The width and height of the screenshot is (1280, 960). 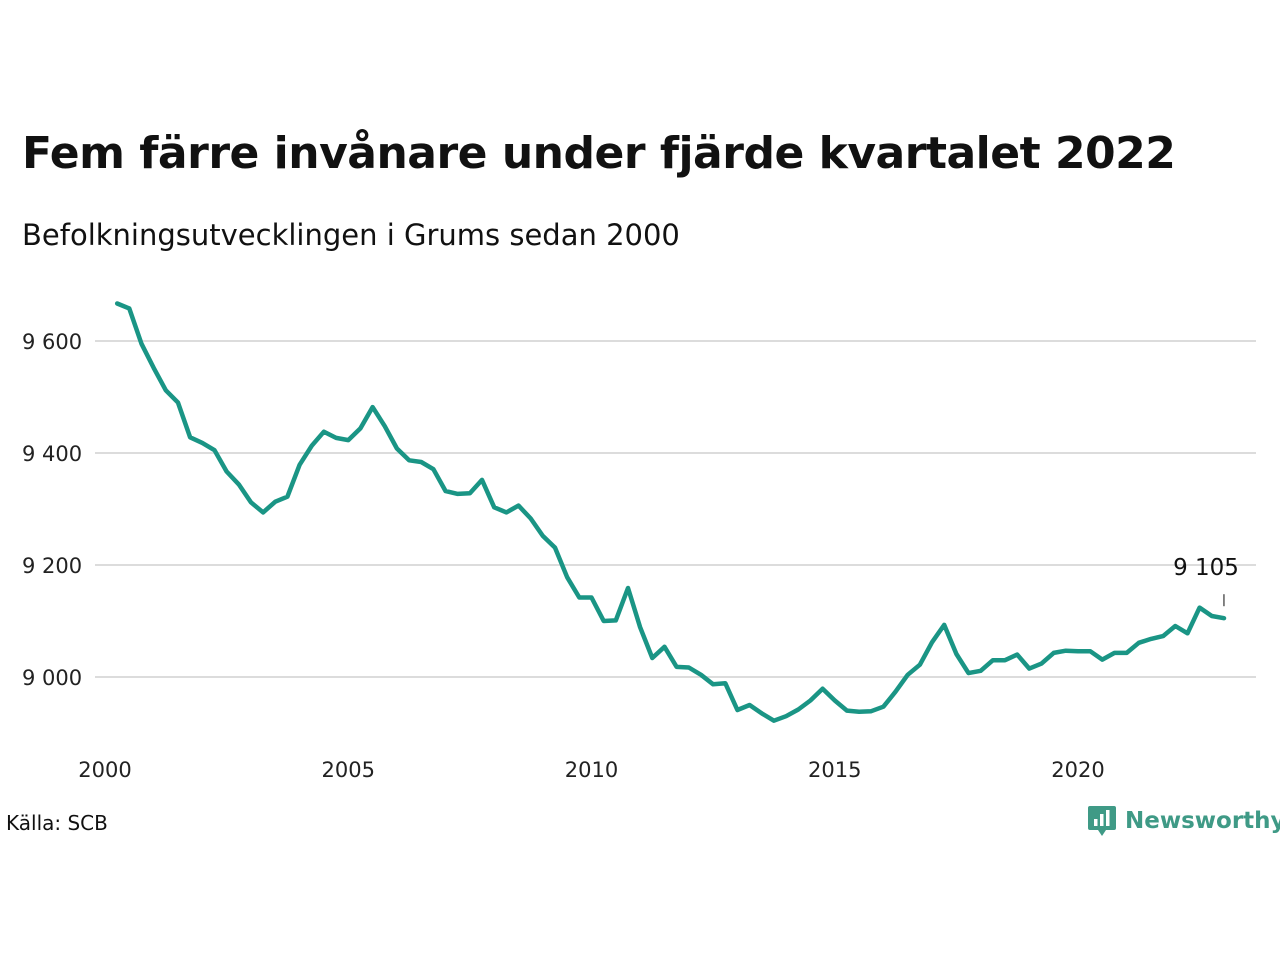 What do you see at coordinates (52, 678) in the screenshot?
I see `y-tick-label: 9 000` at bounding box center [52, 678].